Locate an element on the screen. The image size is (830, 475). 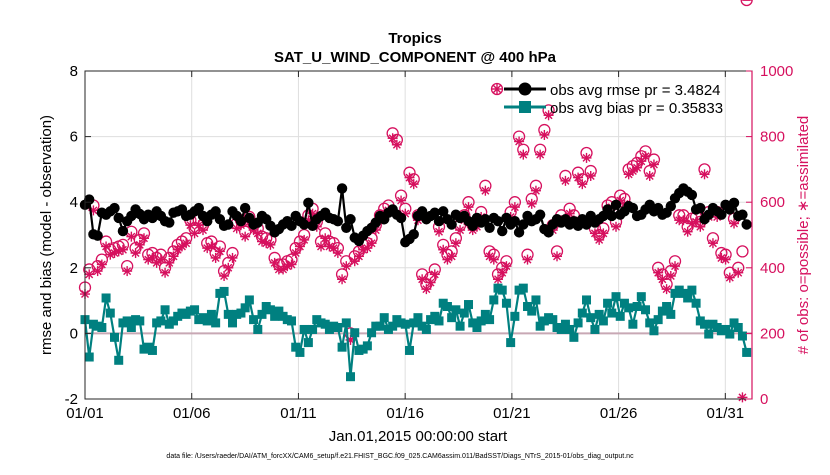
legend-bias-marker is located at coordinates (525, 107).